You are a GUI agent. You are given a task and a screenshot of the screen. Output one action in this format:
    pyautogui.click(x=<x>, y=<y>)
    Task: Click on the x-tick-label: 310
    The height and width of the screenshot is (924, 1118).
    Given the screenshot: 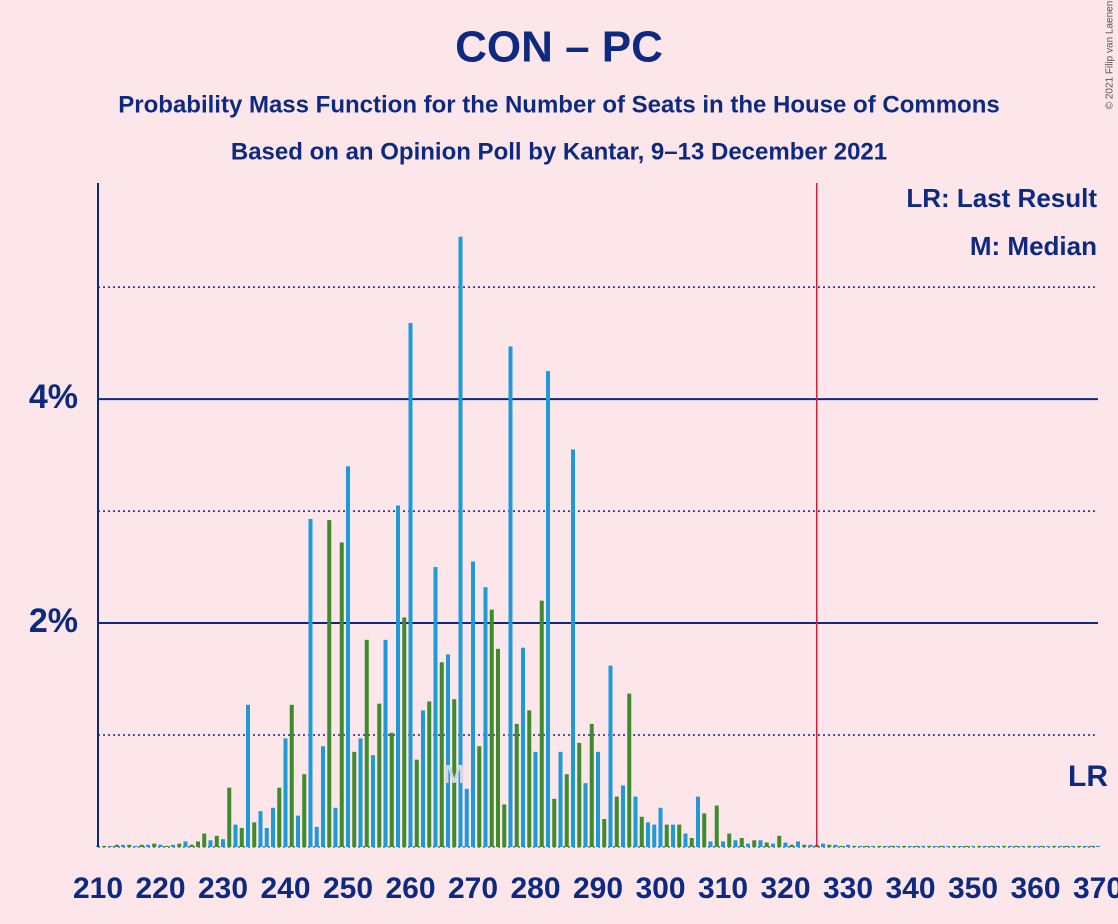 What is the action you would take?
    pyautogui.click(x=723, y=888)
    